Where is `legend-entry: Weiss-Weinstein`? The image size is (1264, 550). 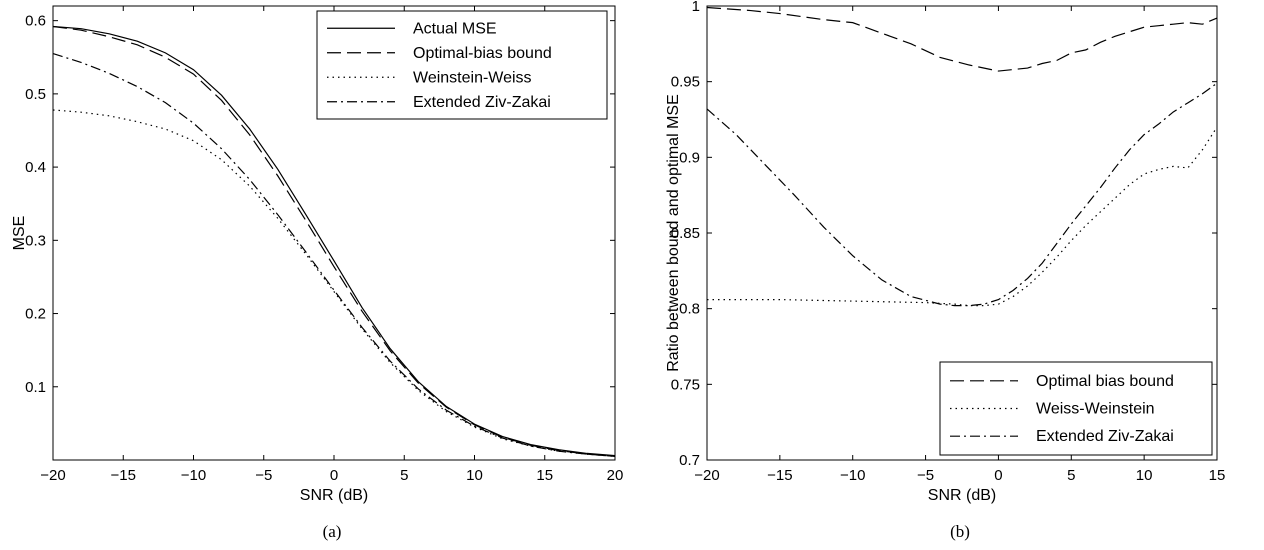 legend-entry: Weiss-Weinstein is located at coordinates (1095, 409).